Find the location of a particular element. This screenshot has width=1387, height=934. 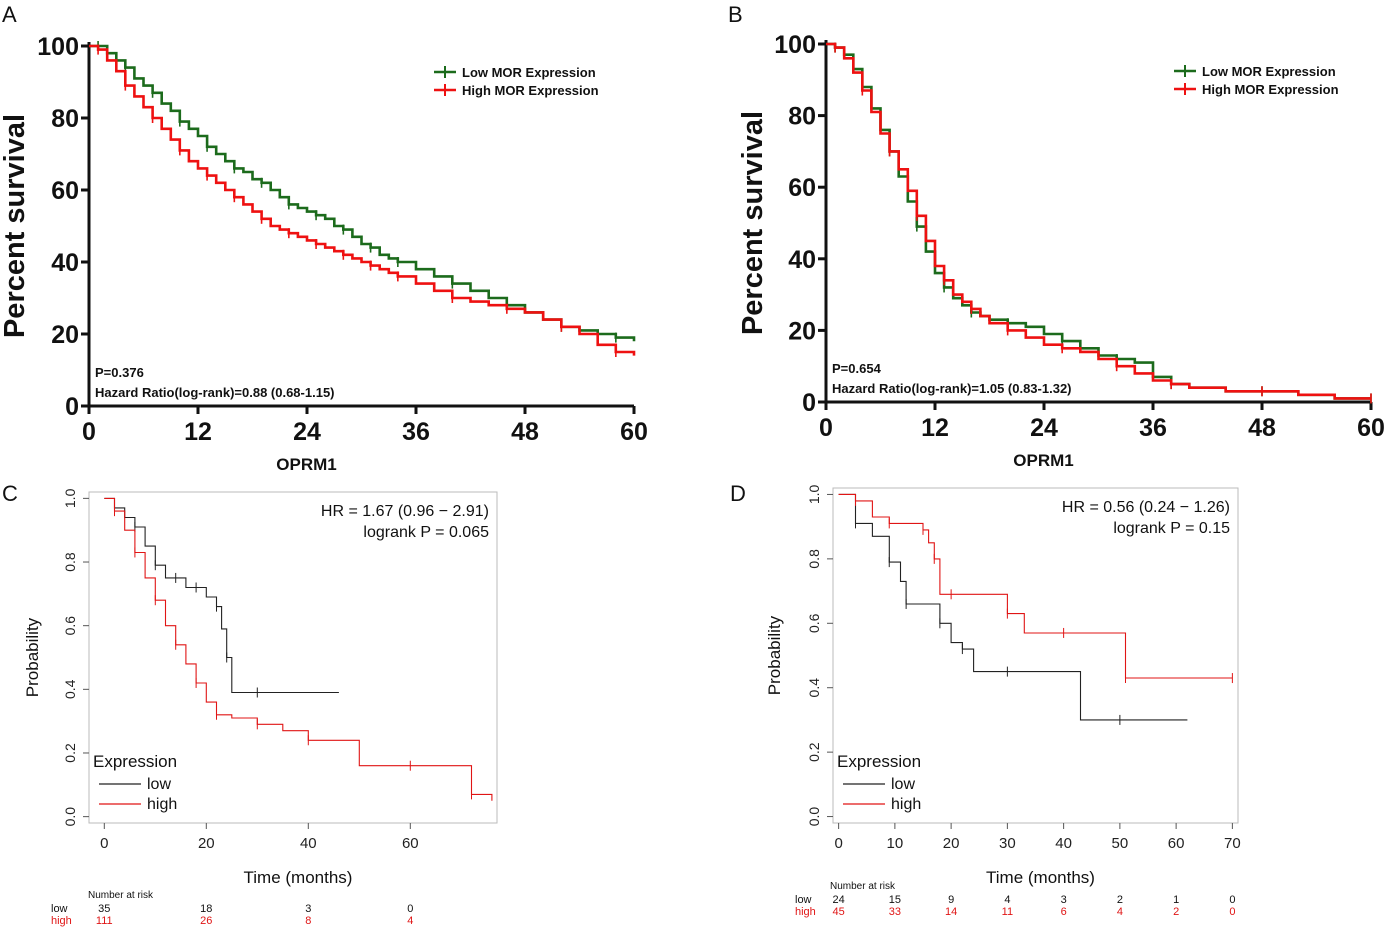

x-tick-label: 50 is located at coordinates (1120, 843).